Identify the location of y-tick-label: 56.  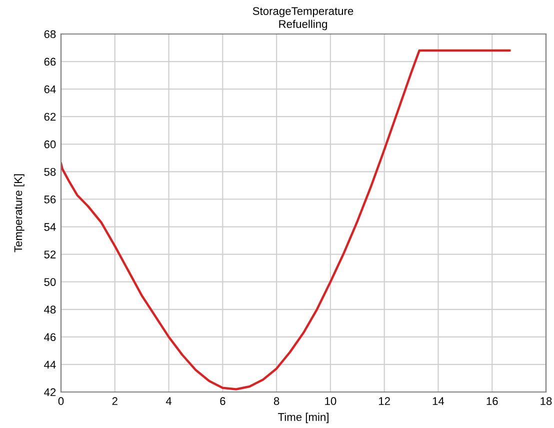
(50, 200).